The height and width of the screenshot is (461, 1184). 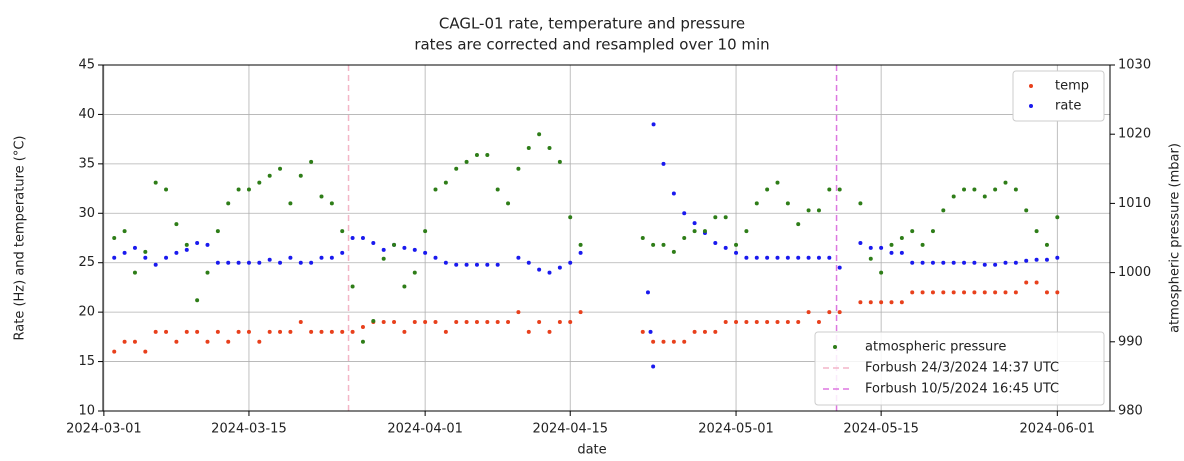 I want to click on x-tick-label: 2024-04-15, so click(x=570, y=429).